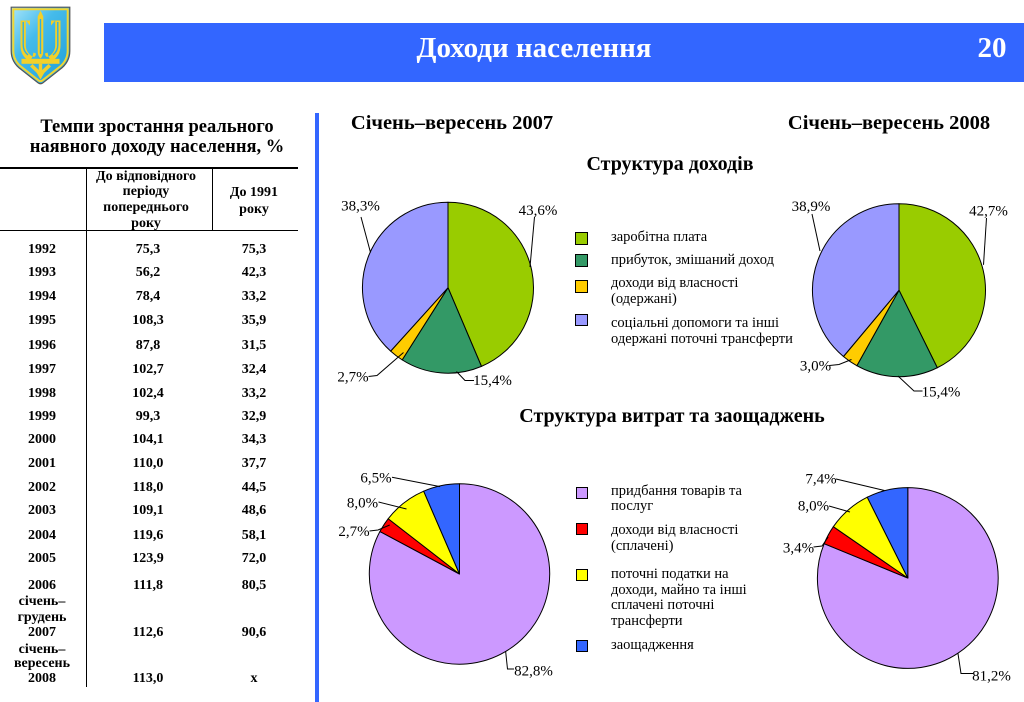 The image size is (1024, 702). I want to click on svg-text: 38,3%, so click(360, 207).